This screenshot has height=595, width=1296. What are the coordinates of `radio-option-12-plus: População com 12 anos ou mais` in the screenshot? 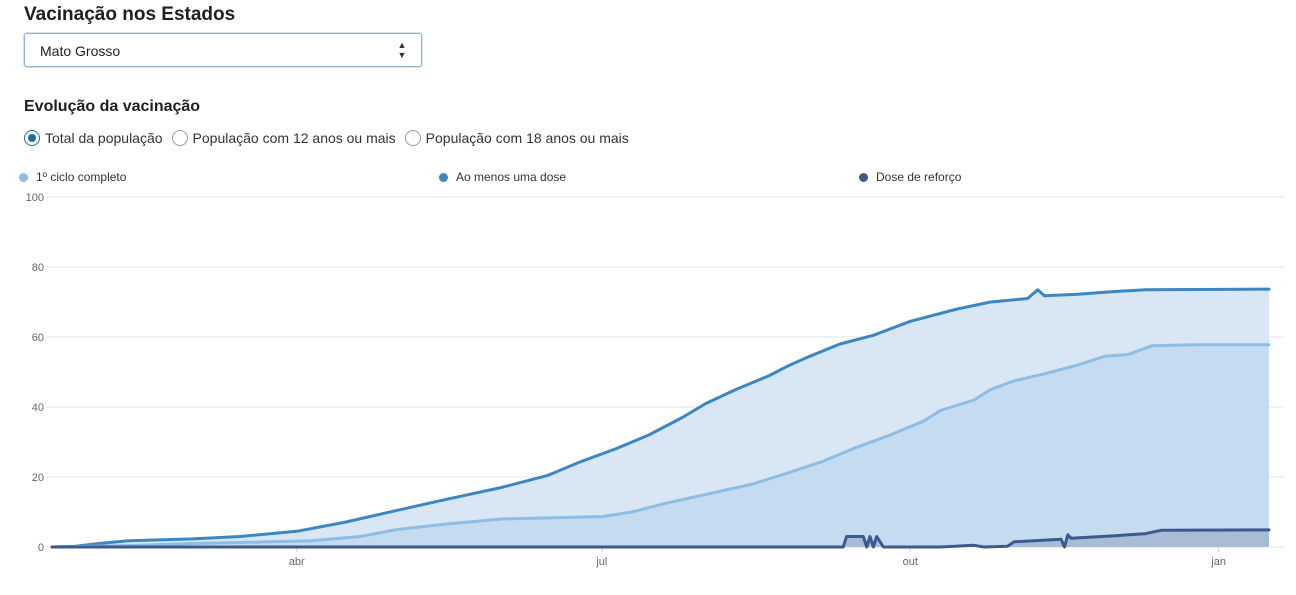 It's located at (283, 138).